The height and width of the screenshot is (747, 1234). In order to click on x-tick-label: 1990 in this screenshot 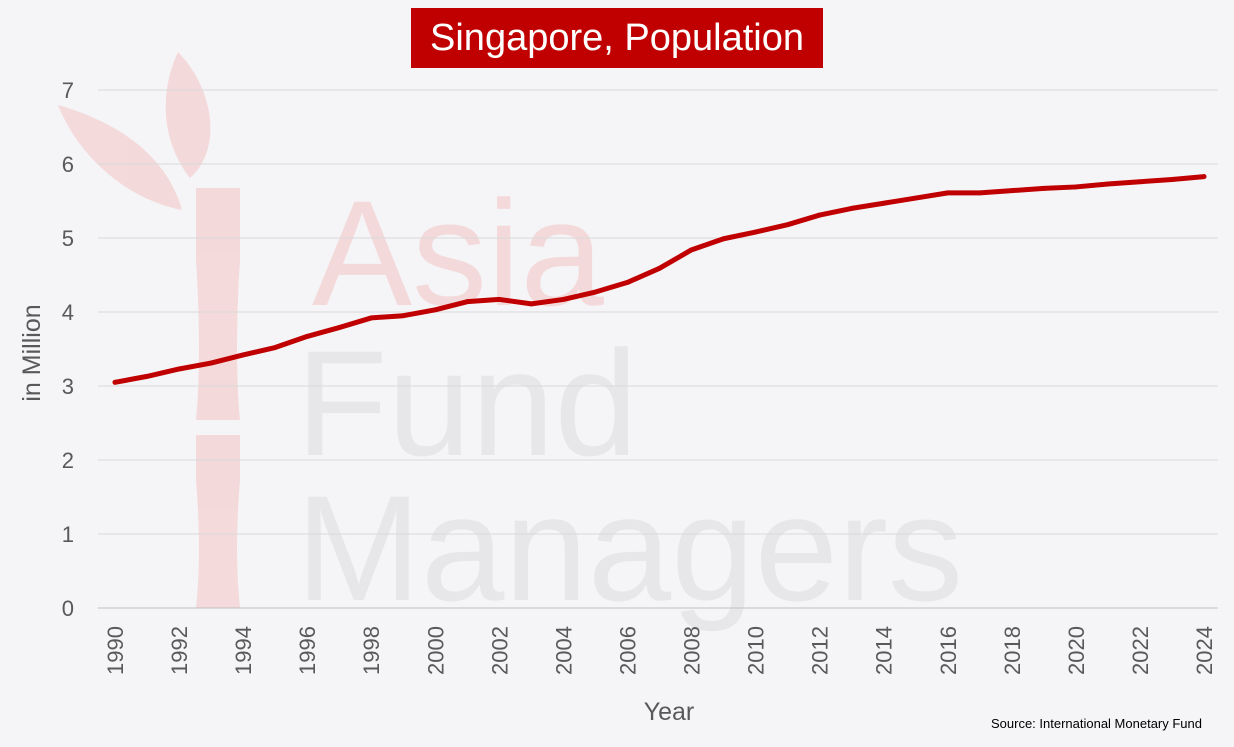, I will do `click(115, 650)`.